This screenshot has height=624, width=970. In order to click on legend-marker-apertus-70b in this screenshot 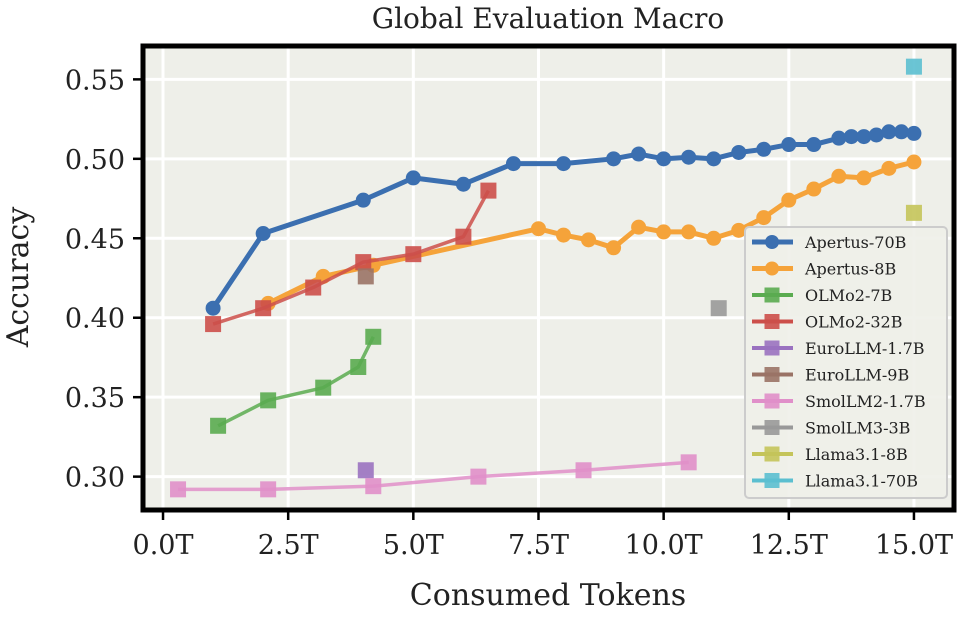, I will do `click(772, 242)`.